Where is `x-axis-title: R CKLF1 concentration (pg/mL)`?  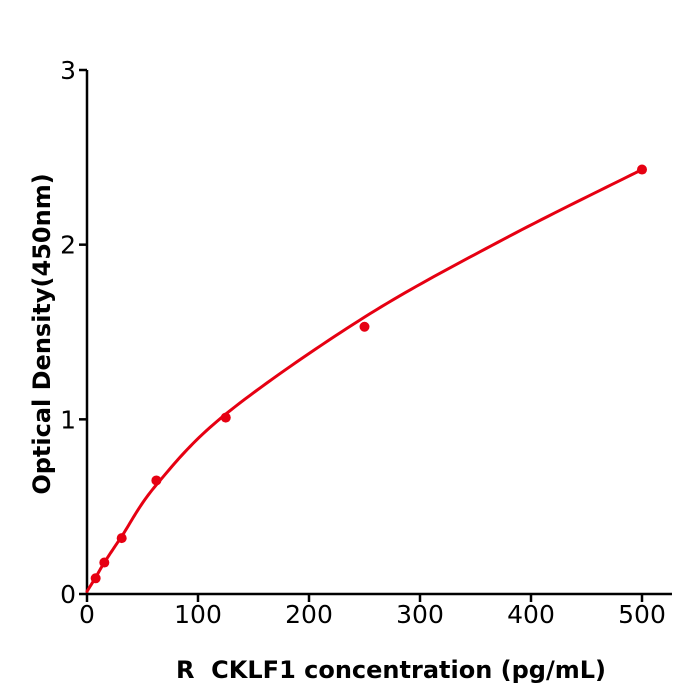 x-axis-title: R CKLF1 concentration (pg/mL) is located at coordinates (391, 670).